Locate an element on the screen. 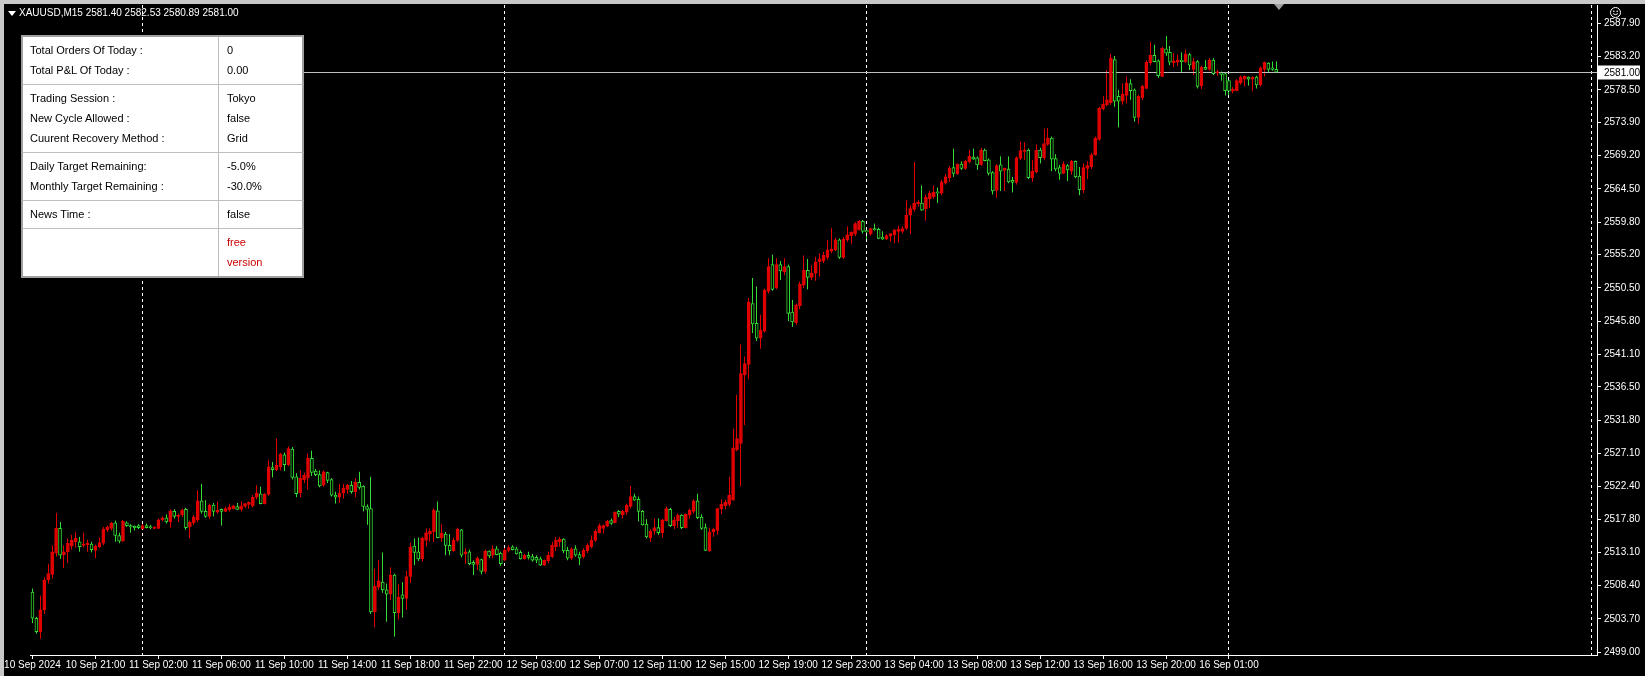 Image resolution: width=1645 pixels, height=676 pixels. x-tick-label: 13 Sep 04:00 is located at coordinates (914, 664).